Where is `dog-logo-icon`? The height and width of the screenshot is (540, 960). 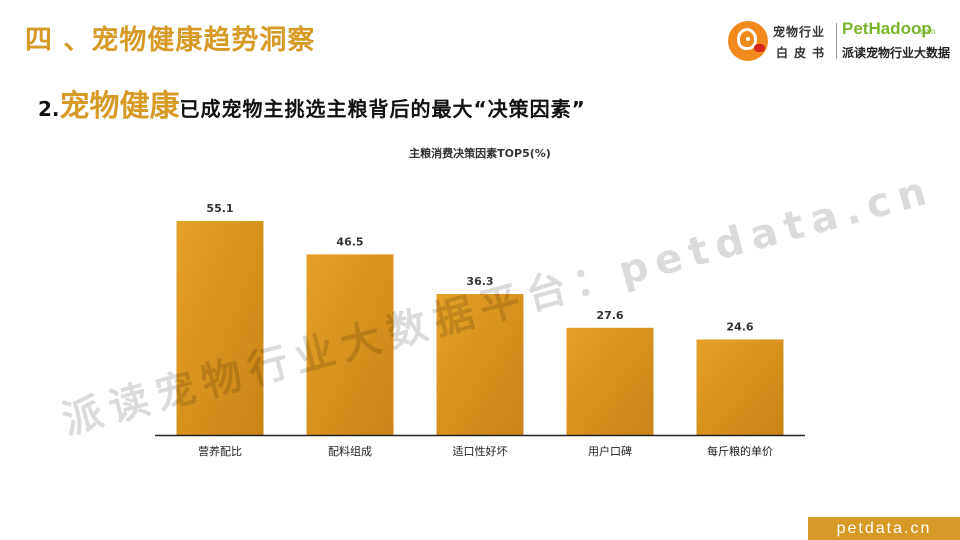
dog-logo-icon is located at coordinates (748, 41).